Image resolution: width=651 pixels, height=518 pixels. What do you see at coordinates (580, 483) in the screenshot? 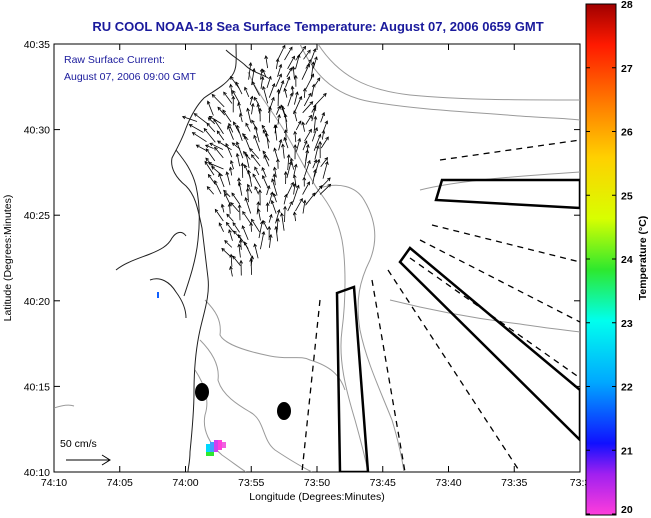
I see `x-tick-label: 73:3` at bounding box center [580, 483].